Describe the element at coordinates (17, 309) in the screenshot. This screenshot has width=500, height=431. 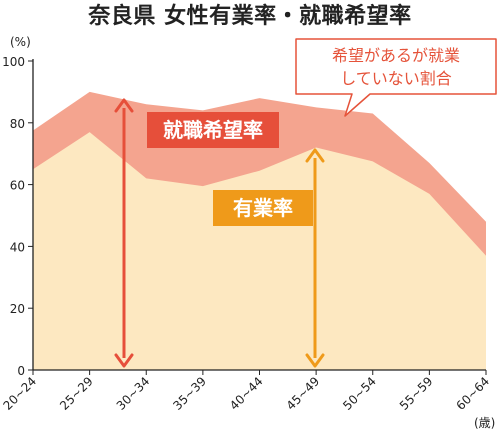
I see `y-tick-label: 20` at that location.